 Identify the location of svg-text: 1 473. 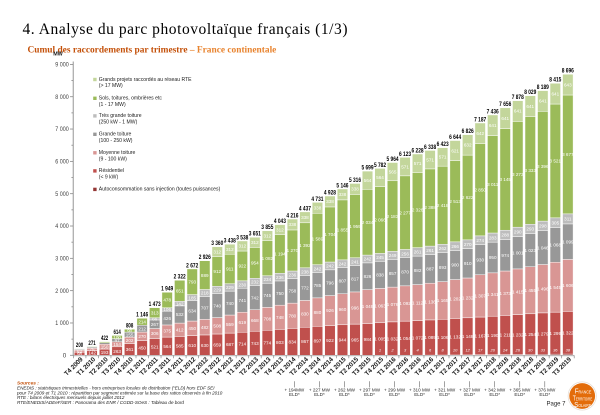
(155, 304).